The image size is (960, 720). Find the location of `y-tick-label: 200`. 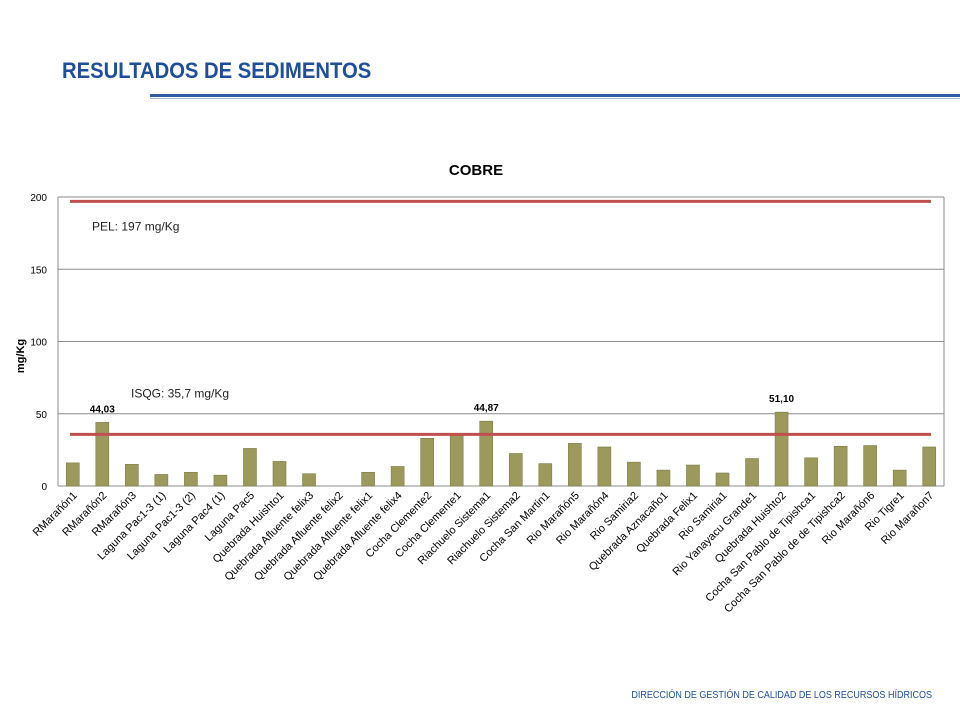

y-tick-label: 200 is located at coordinates (38, 198).